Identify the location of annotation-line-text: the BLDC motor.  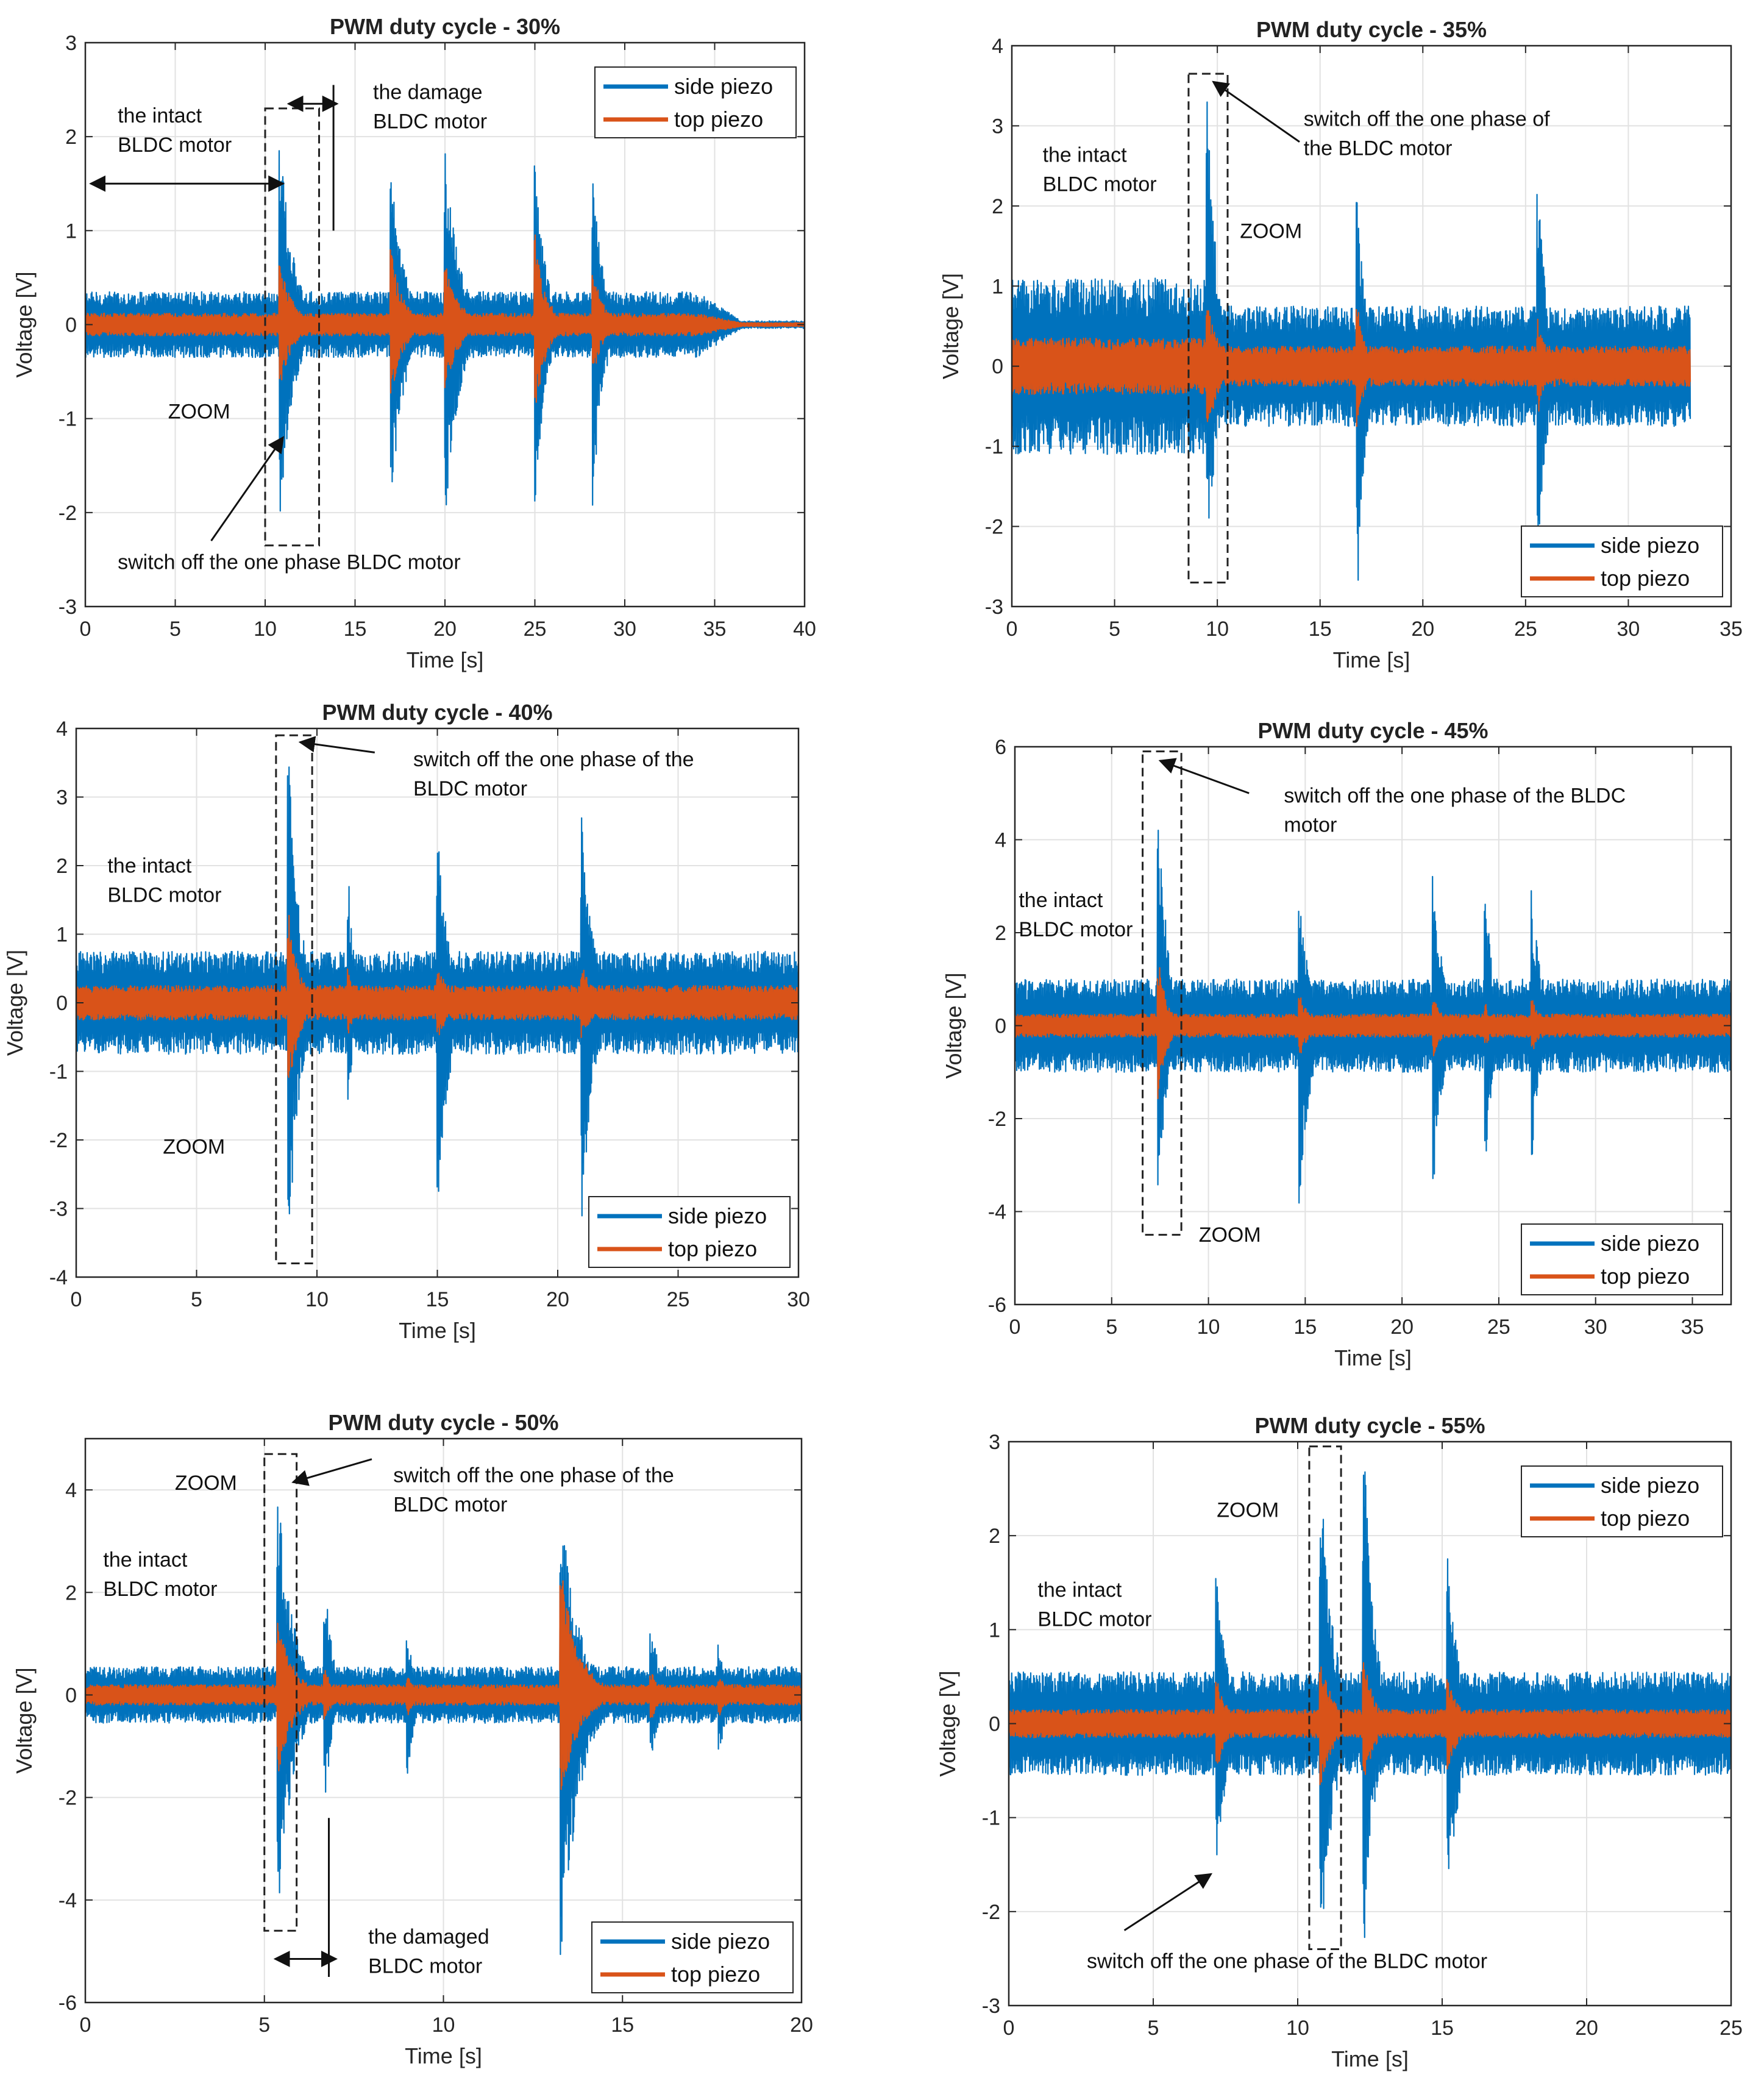
(1378, 148).